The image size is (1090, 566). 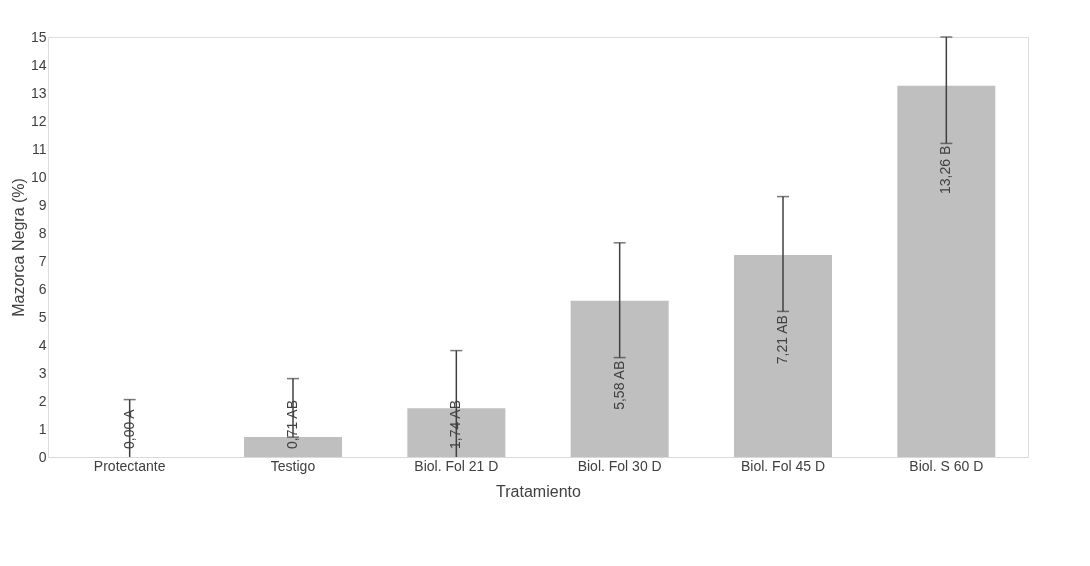 What do you see at coordinates (42, 316) in the screenshot?
I see `y-tick-label: 5` at bounding box center [42, 316].